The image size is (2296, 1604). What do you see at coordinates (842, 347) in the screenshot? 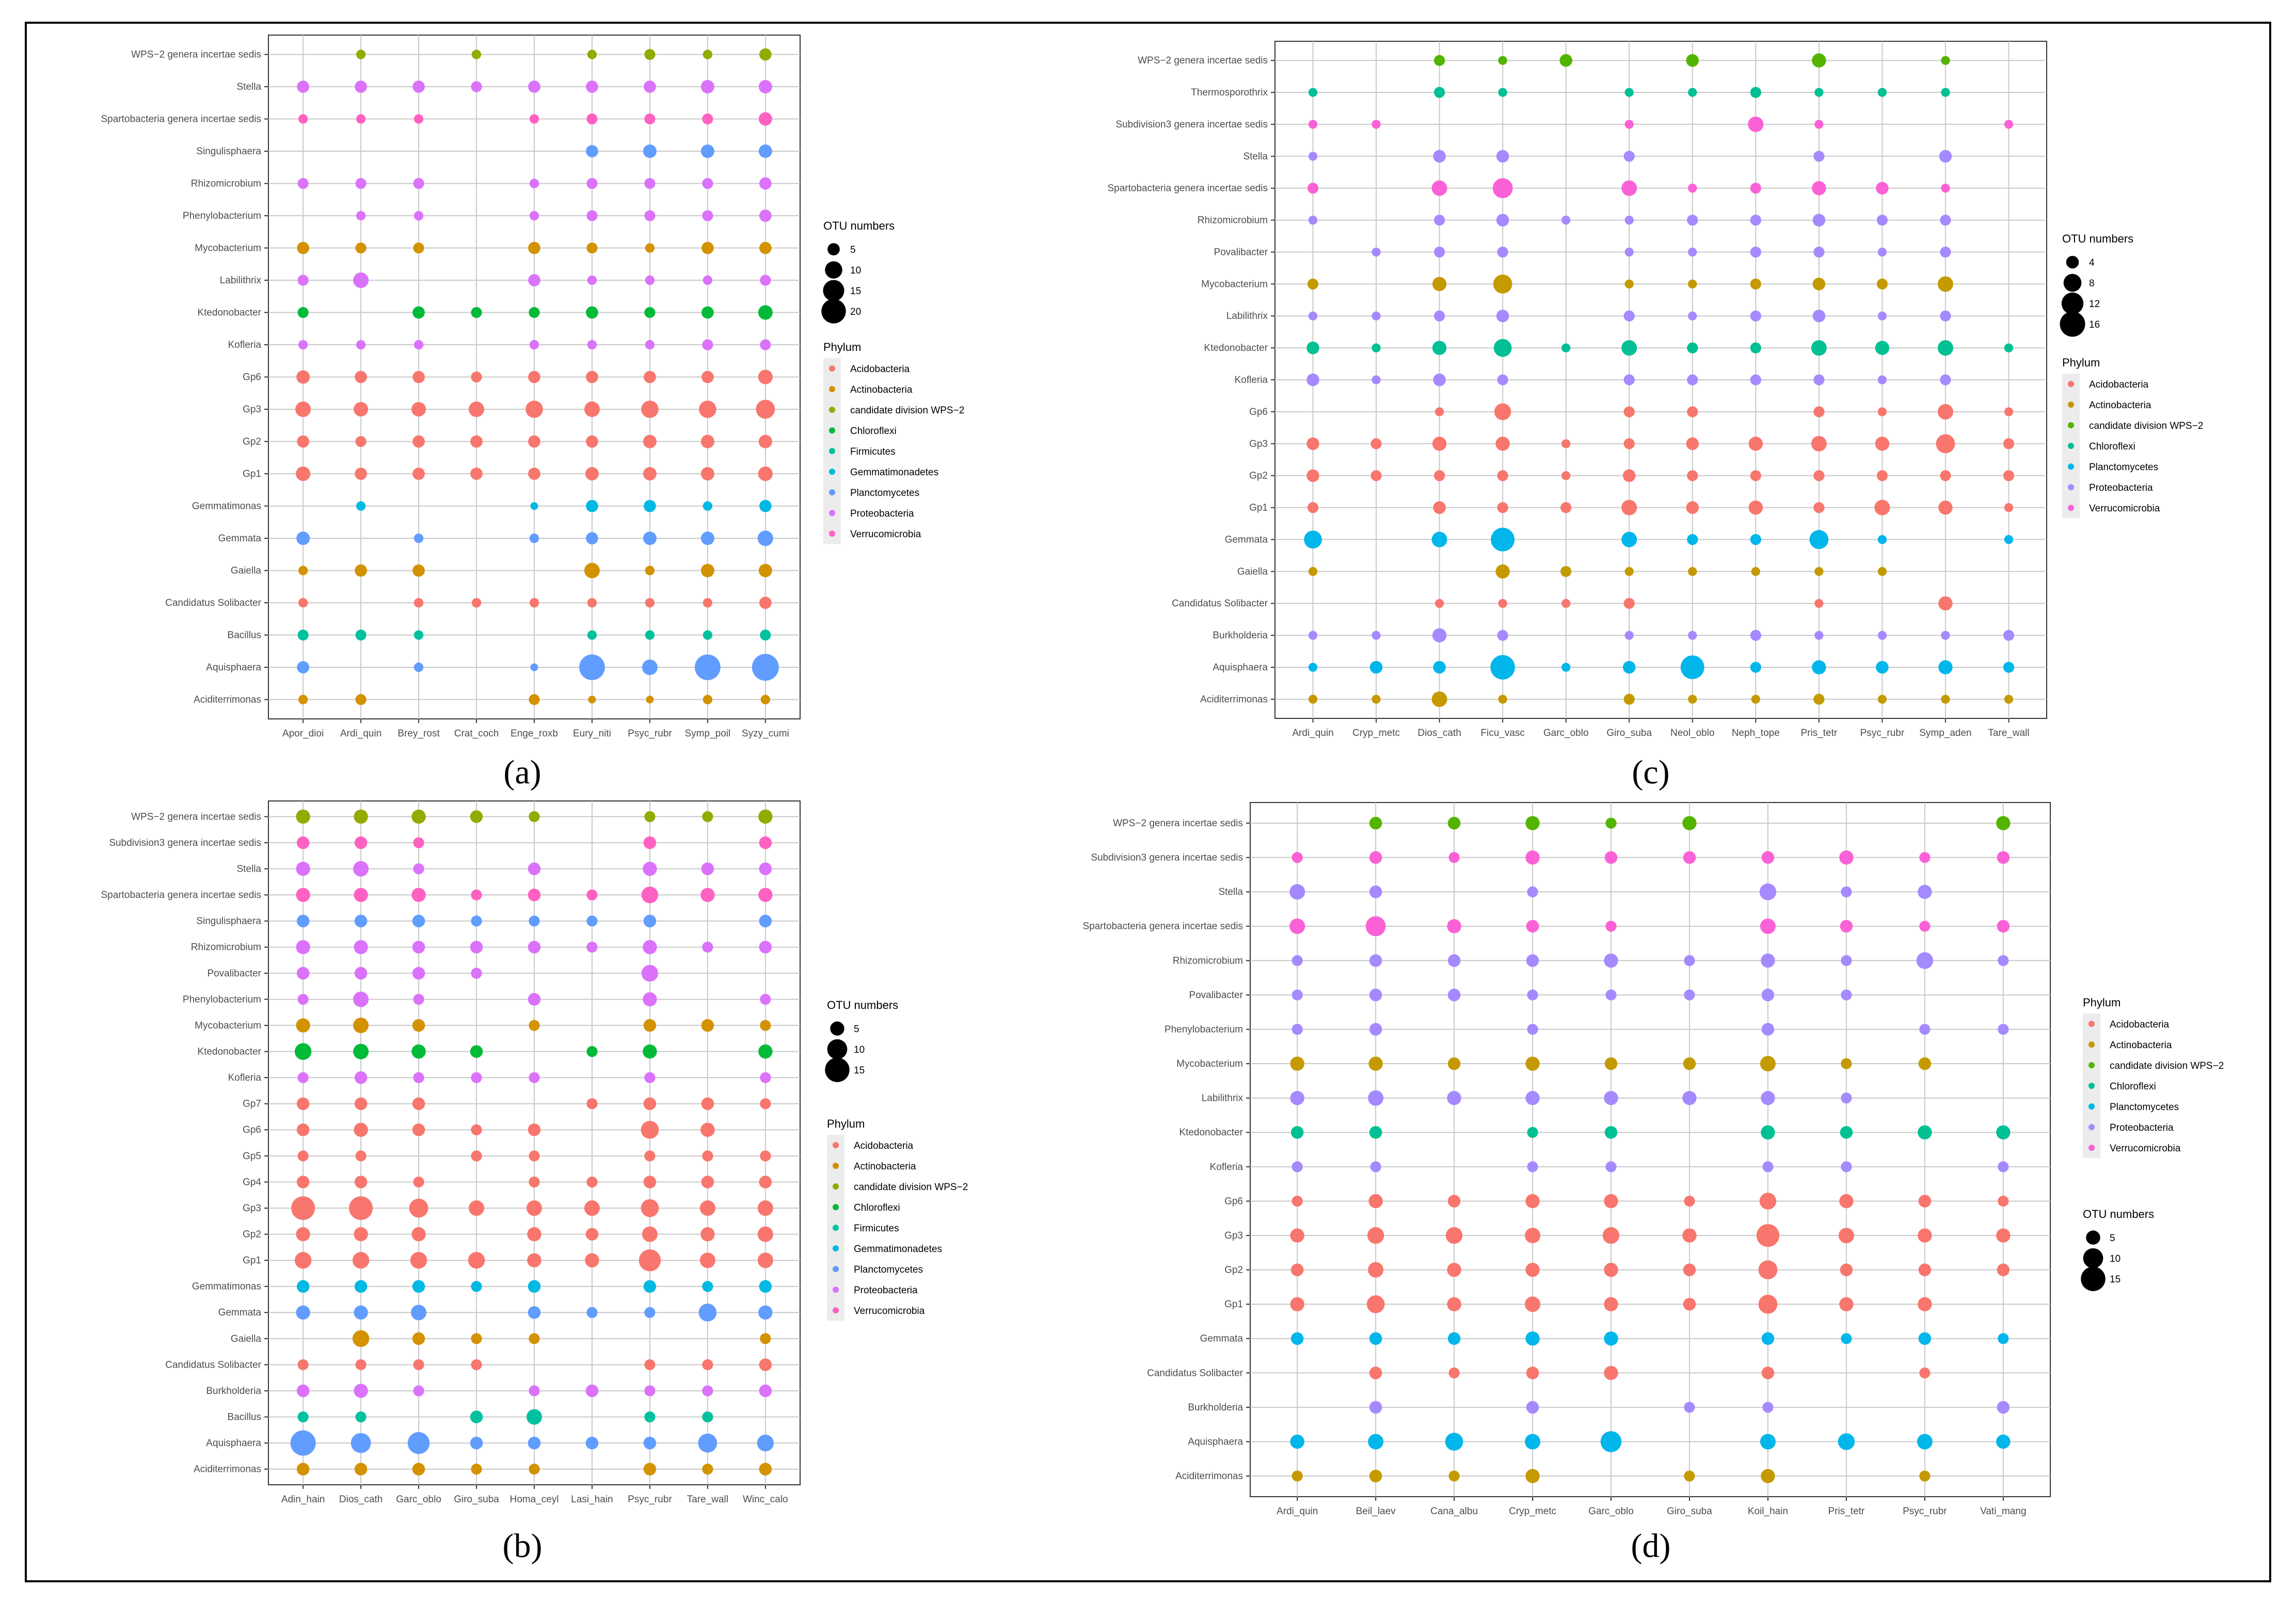
I see `legend-title: Phylum` at bounding box center [842, 347].